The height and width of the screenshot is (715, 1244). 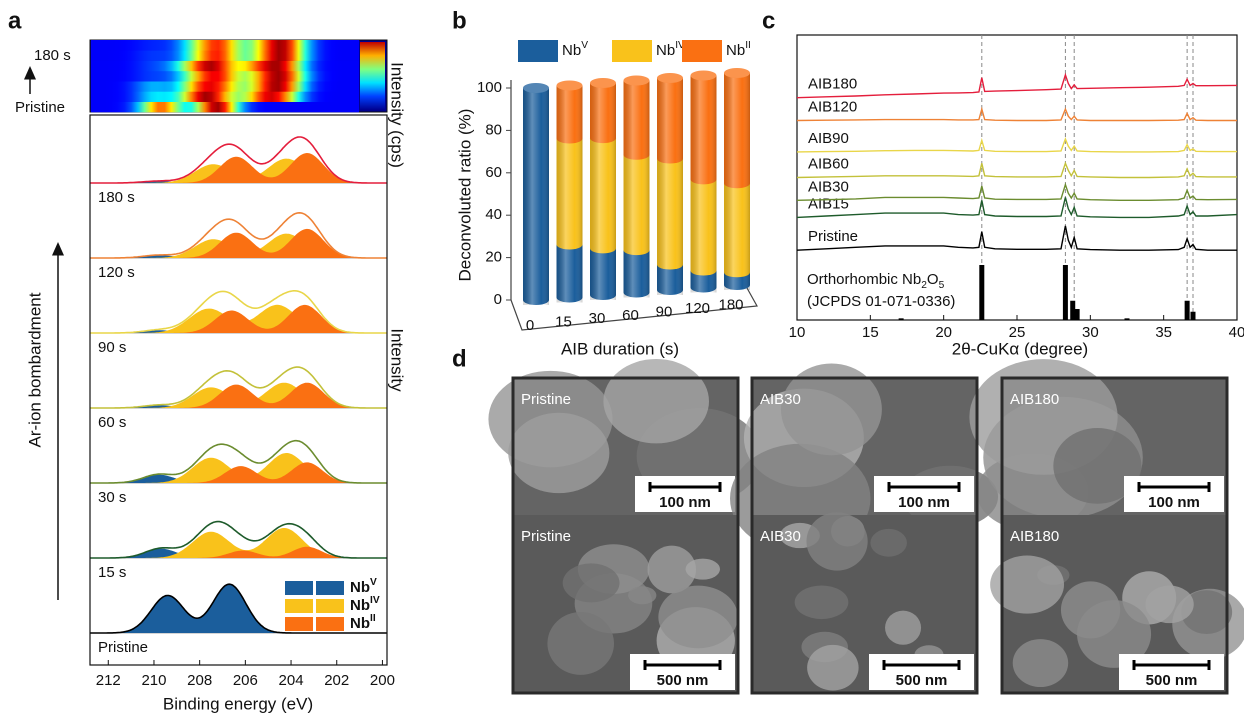 What do you see at coordinates (112, 572) in the screenshot?
I see `spectrum-label: 15 s` at bounding box center [112, 572].